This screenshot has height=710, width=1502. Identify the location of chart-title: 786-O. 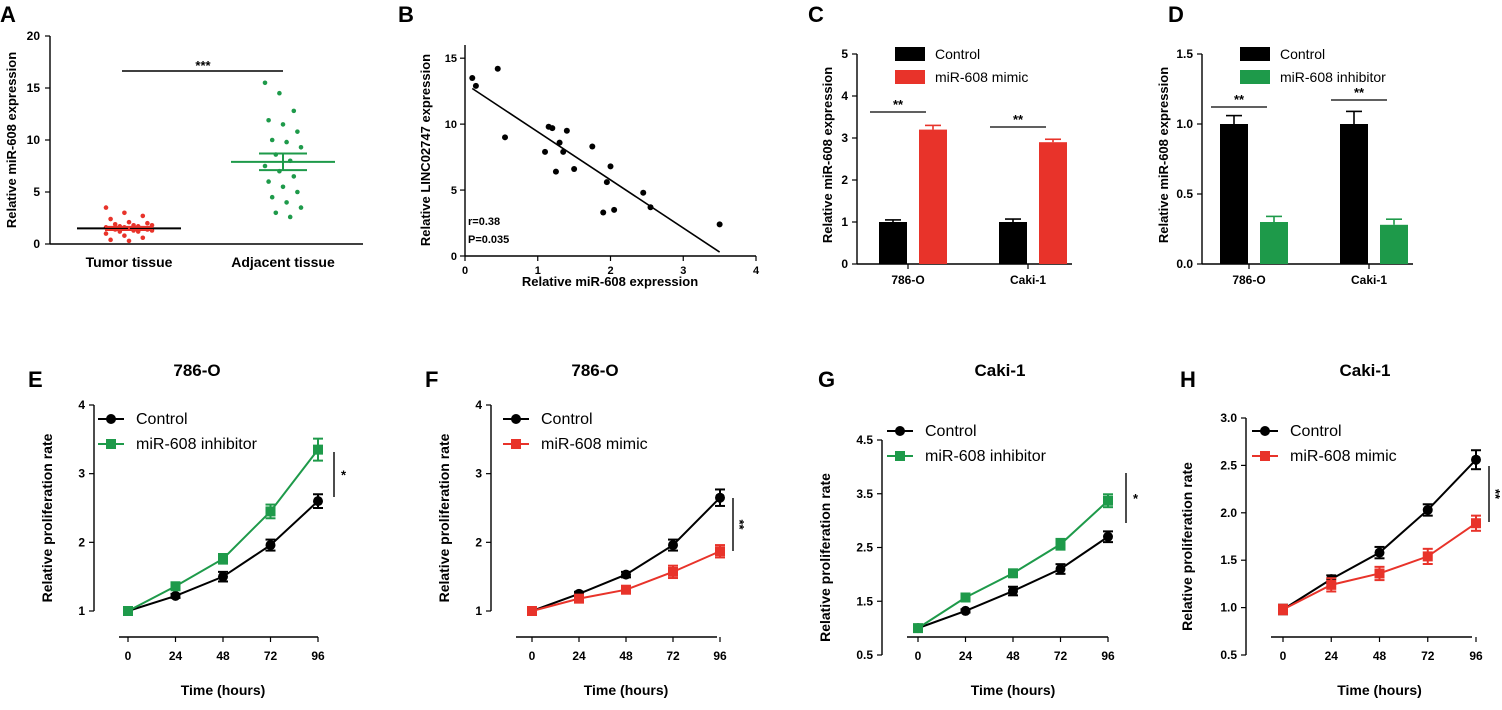
(594, 370).